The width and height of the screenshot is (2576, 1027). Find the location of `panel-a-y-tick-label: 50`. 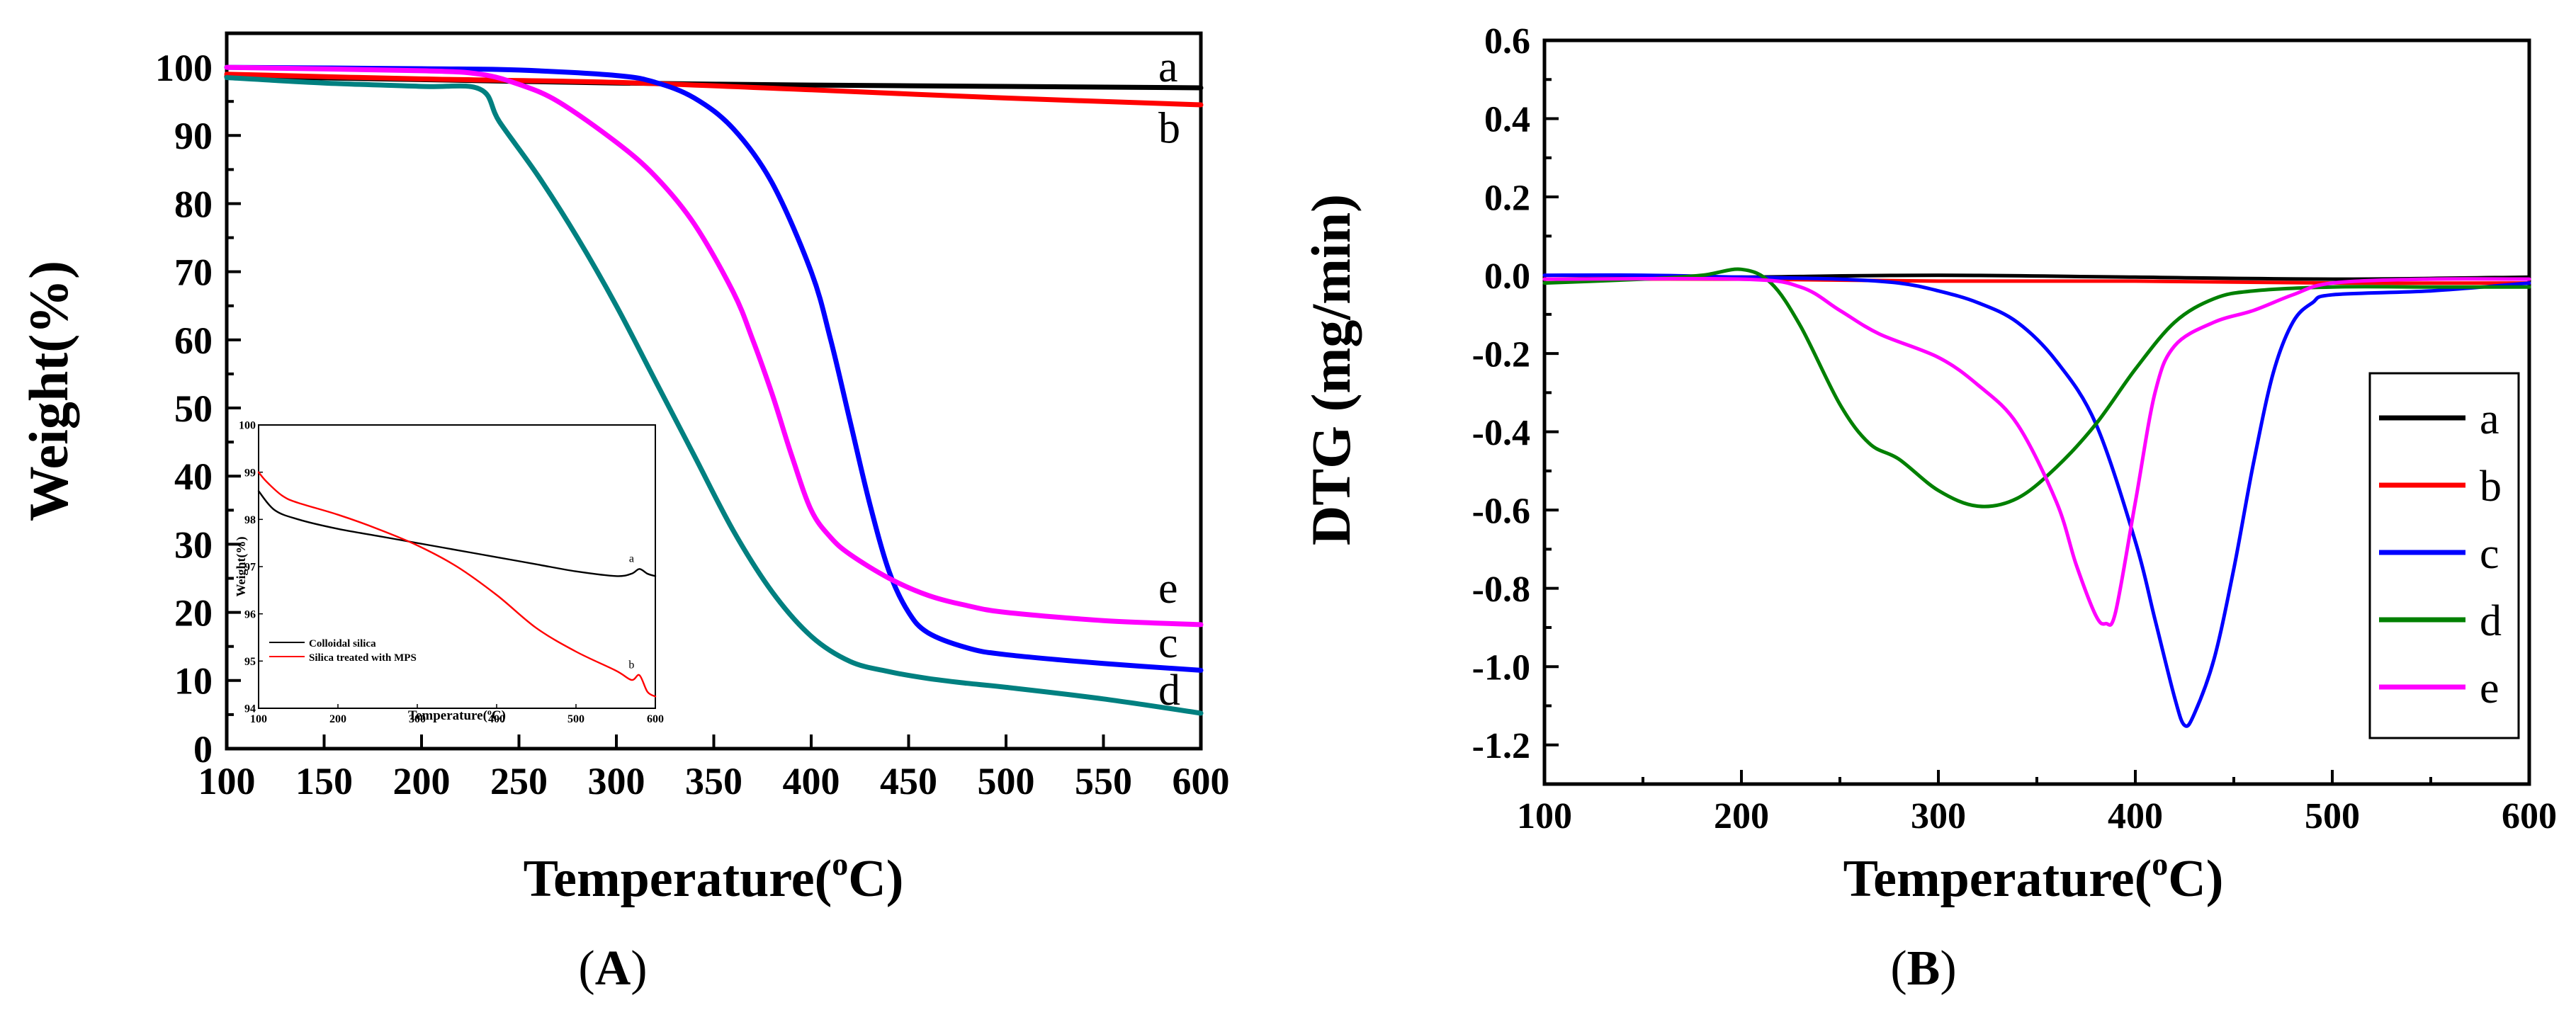

panel-a-y-tick-label: 50 is located at coordinates (193, 409).